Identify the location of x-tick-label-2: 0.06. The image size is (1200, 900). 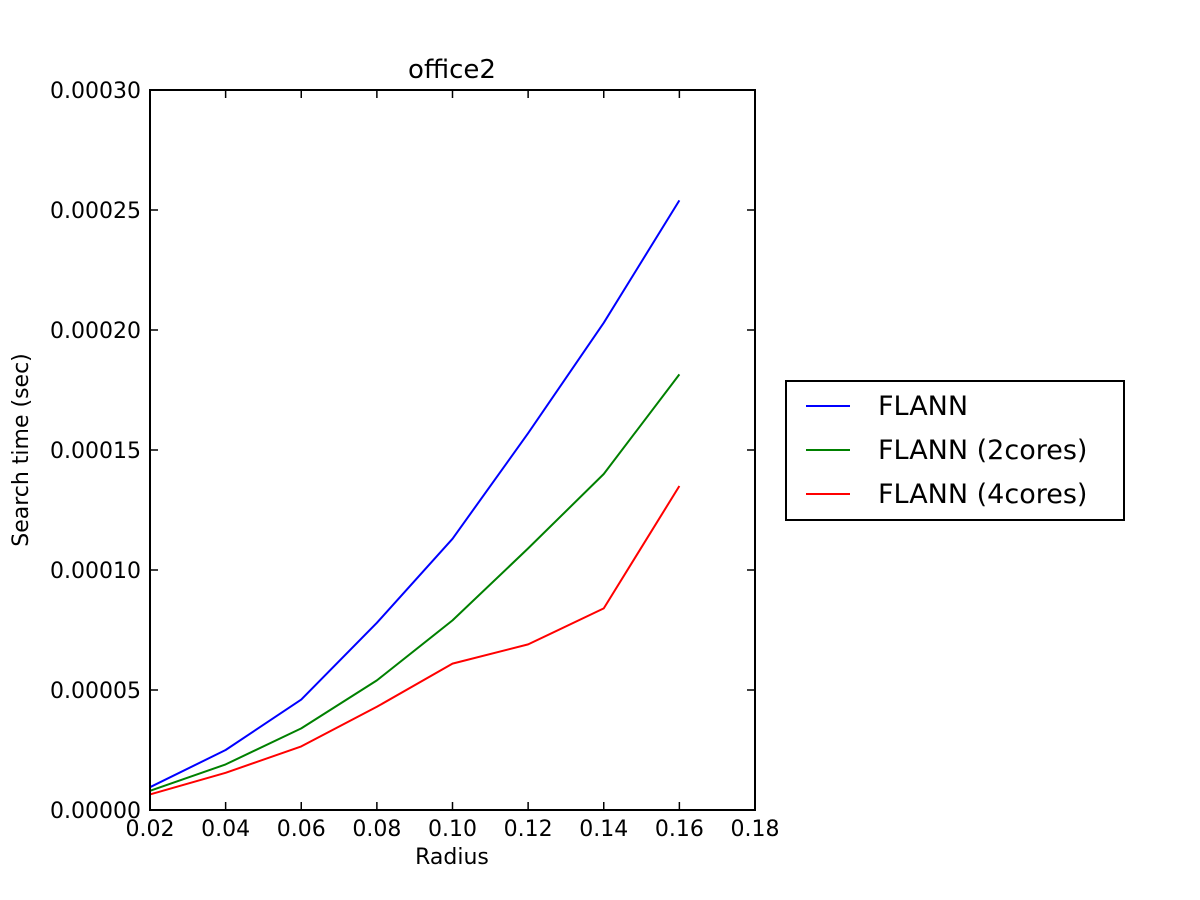
(301, 829).